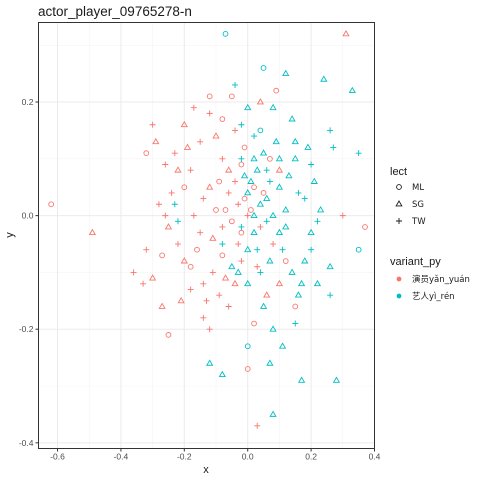 The image size is (480, 485). What do you see at coordinates (29, 272) in the screenshot?
I see `y-axis-ticks: -0.4 -0.2 0.0 0.2` at bounding box center [29, 272].